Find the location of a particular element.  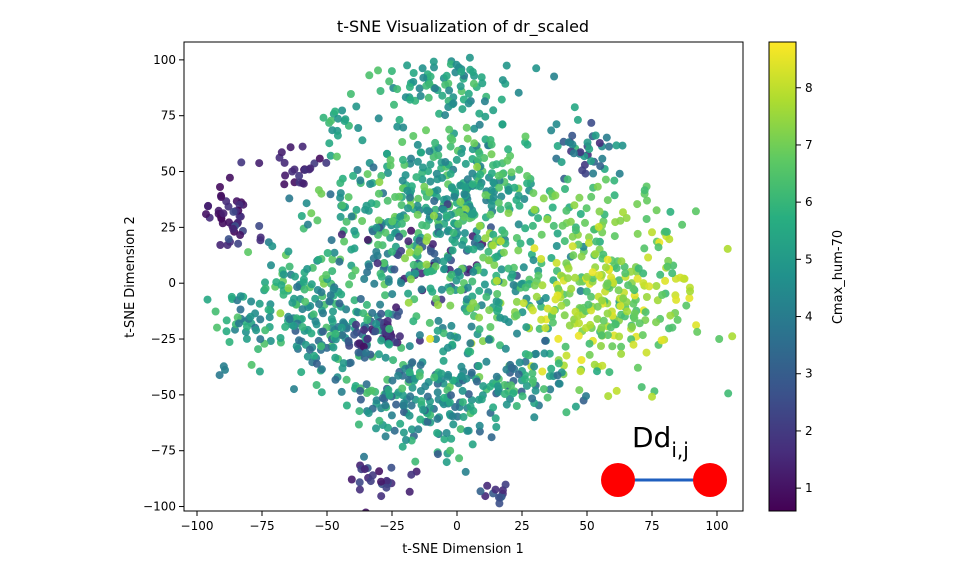

x-tick-label: −100 is located at coordinates (197, 526).